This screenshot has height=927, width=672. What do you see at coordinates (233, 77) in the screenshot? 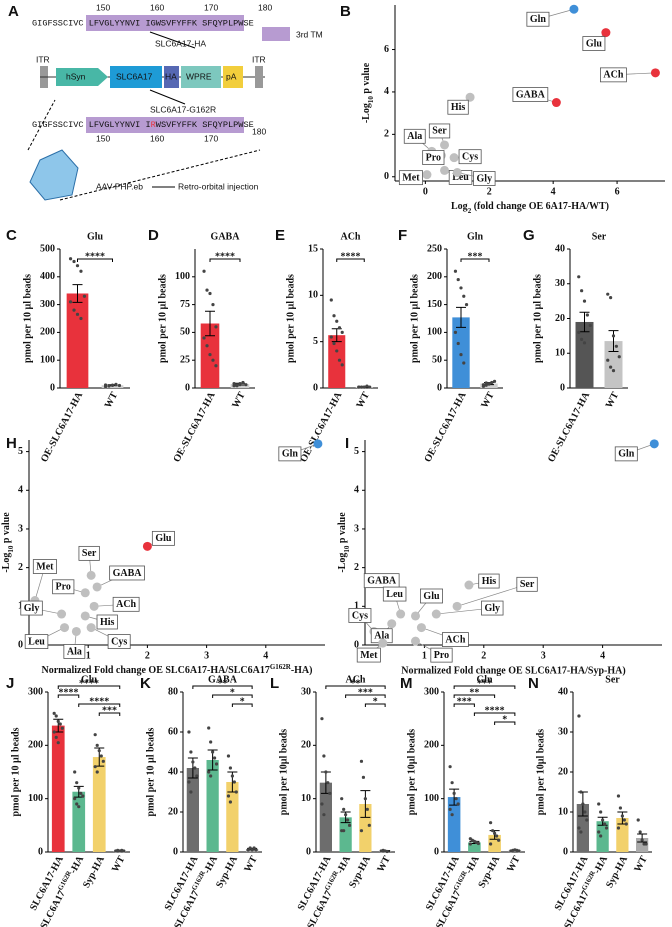
I see `pa` at bounding box center [233, 77].